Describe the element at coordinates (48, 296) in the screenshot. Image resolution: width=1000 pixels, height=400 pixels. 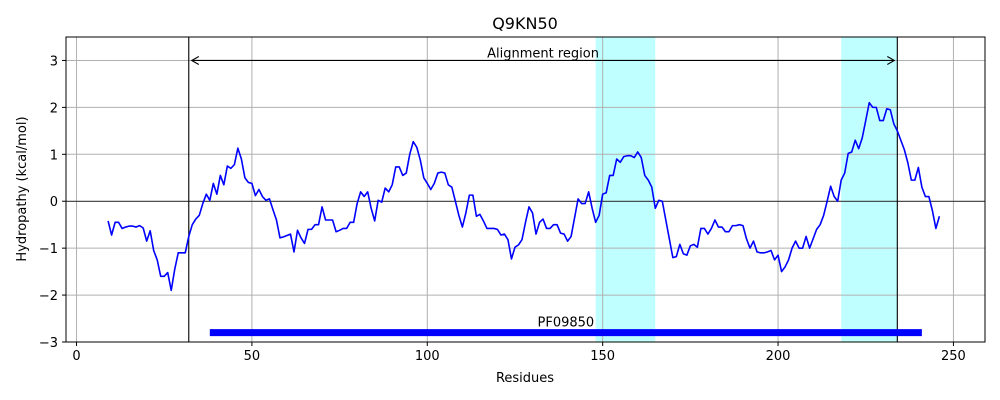
I see `y-tick-label: −2` at that location.